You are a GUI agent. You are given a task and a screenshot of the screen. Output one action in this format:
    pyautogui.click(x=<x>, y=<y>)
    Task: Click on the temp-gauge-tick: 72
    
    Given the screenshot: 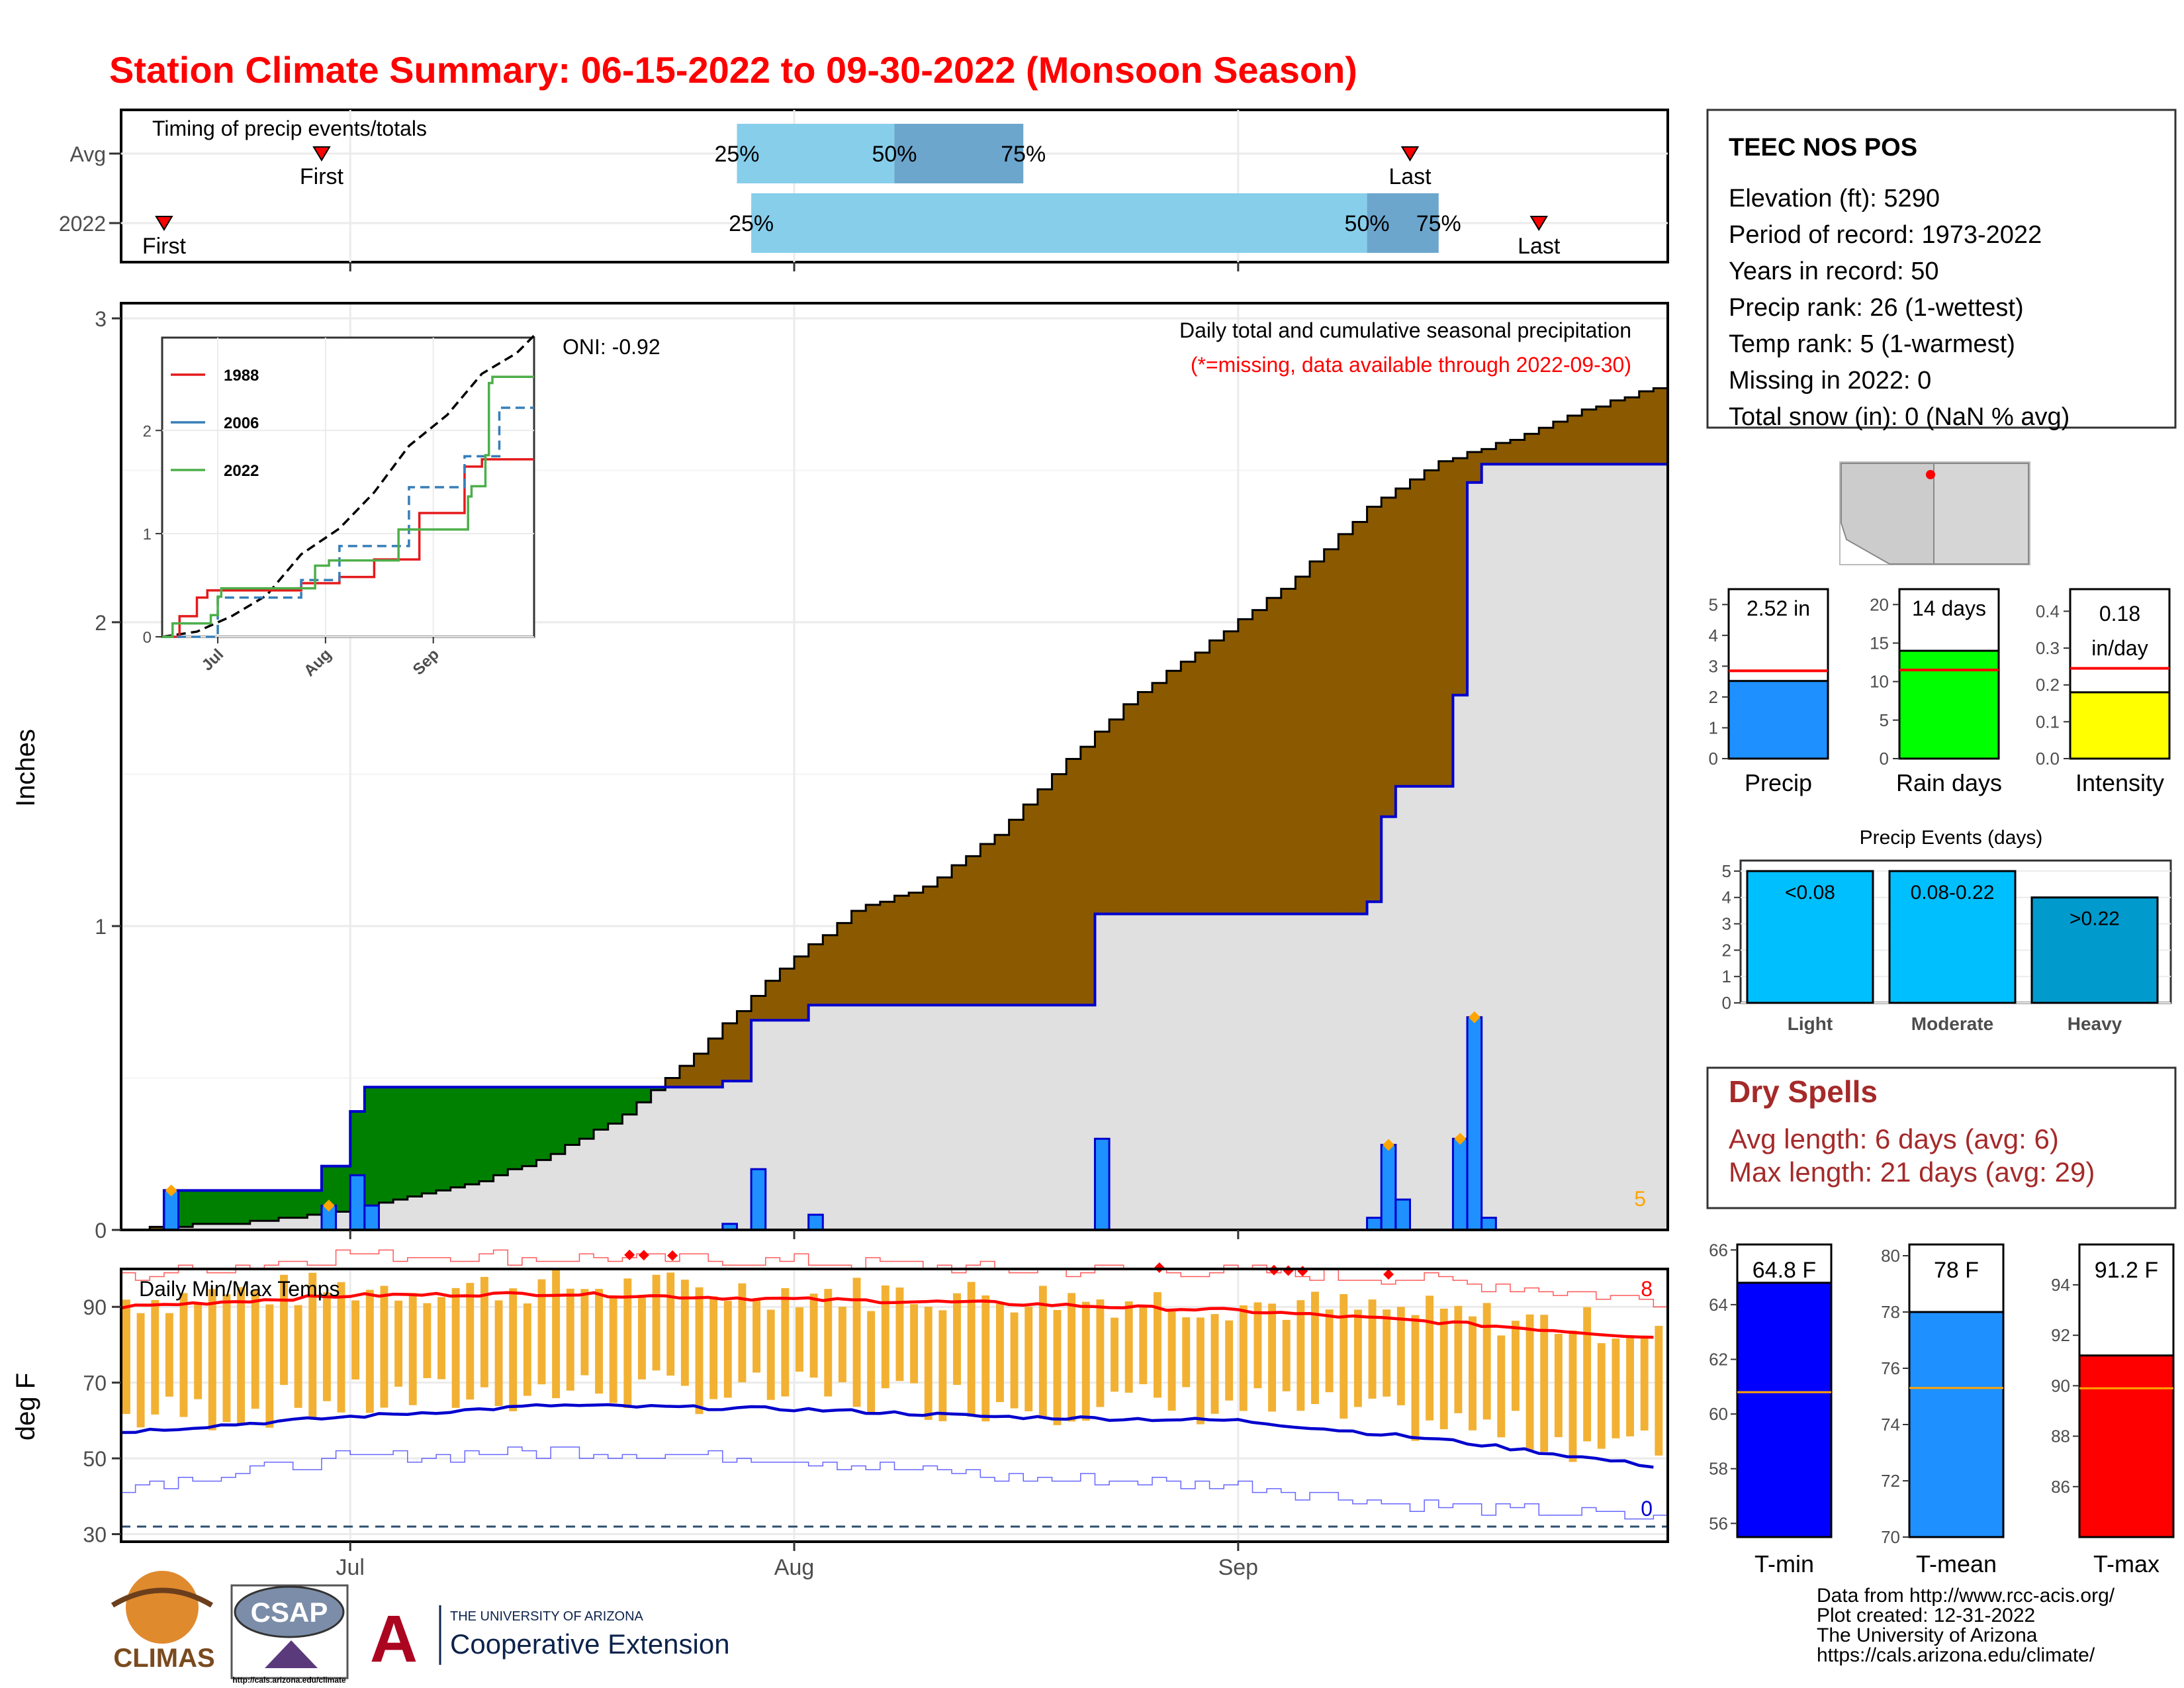 What is the action you would take?
    pyautogui.click(x=1891, y=1481)
    